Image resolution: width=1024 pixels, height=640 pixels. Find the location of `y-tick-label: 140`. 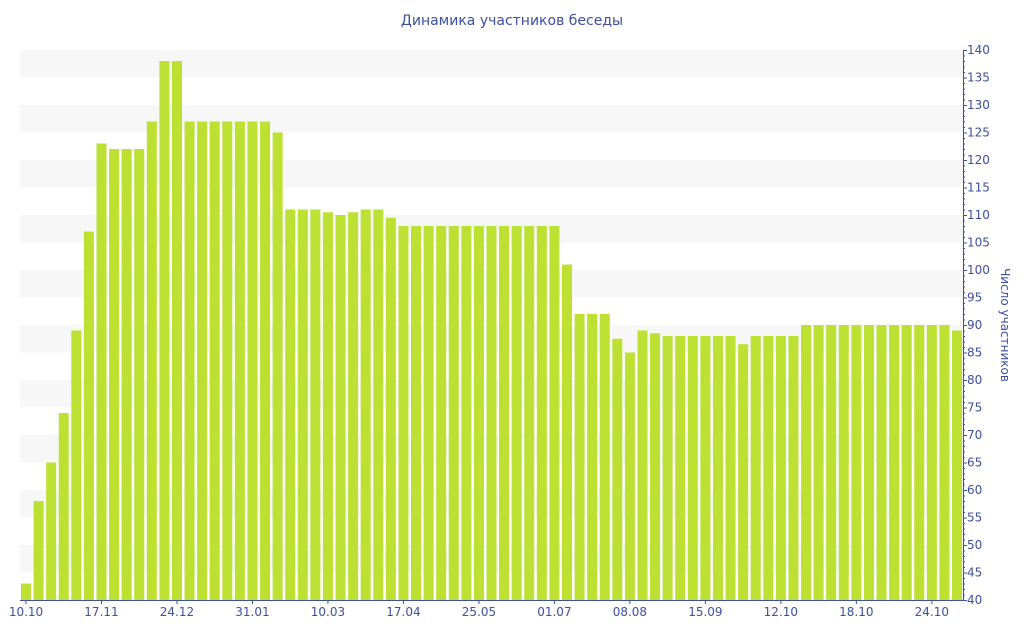

y-tick-label: 140 is located at coordinates (978, 50).